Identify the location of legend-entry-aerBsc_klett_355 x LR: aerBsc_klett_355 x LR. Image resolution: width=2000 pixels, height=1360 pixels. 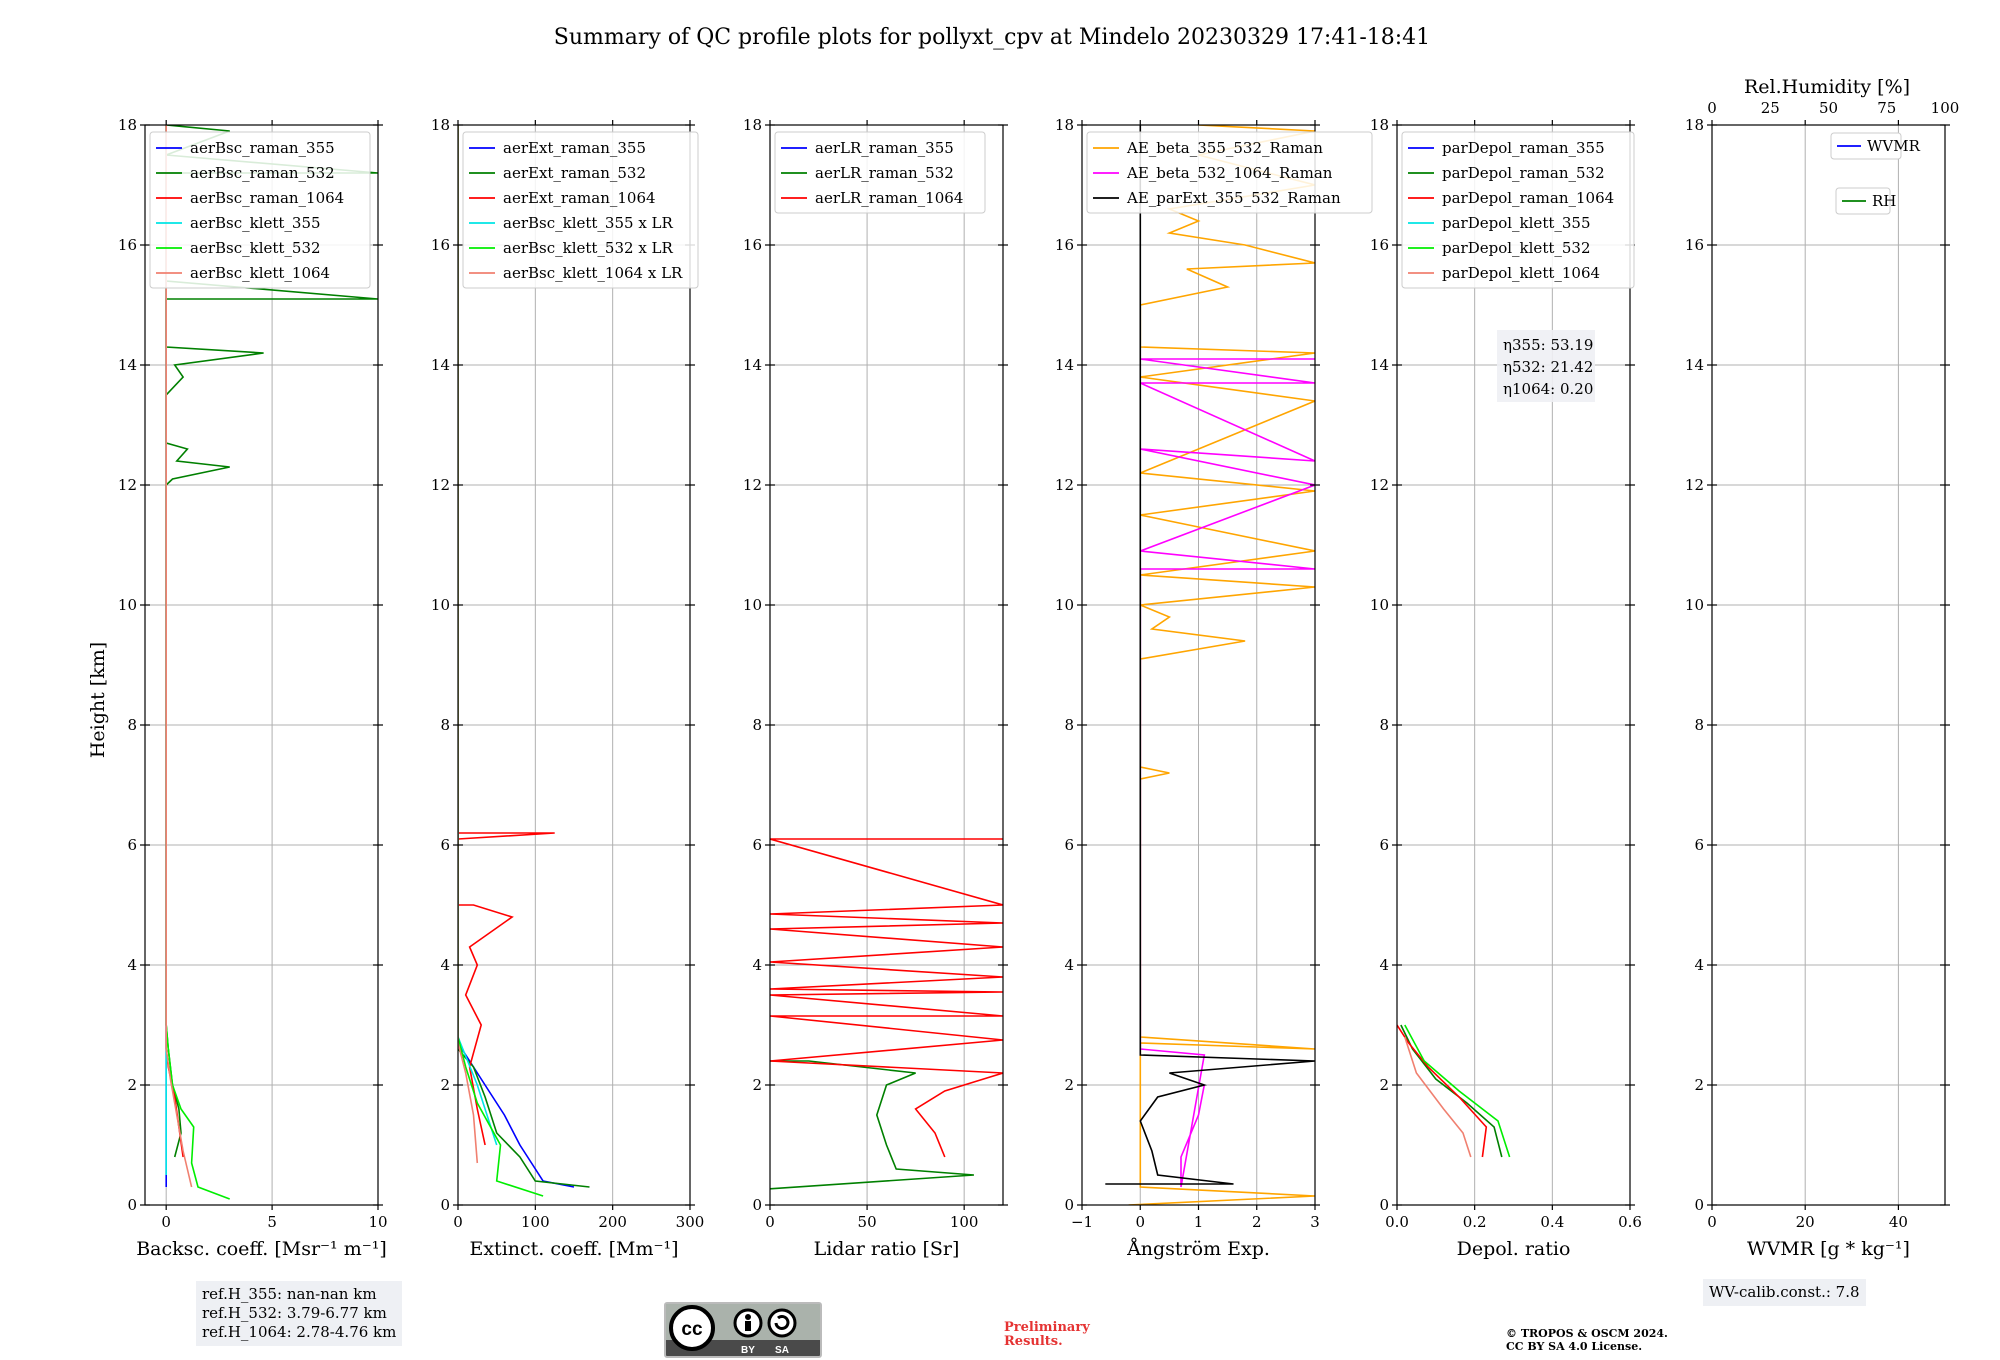
(588, 223).